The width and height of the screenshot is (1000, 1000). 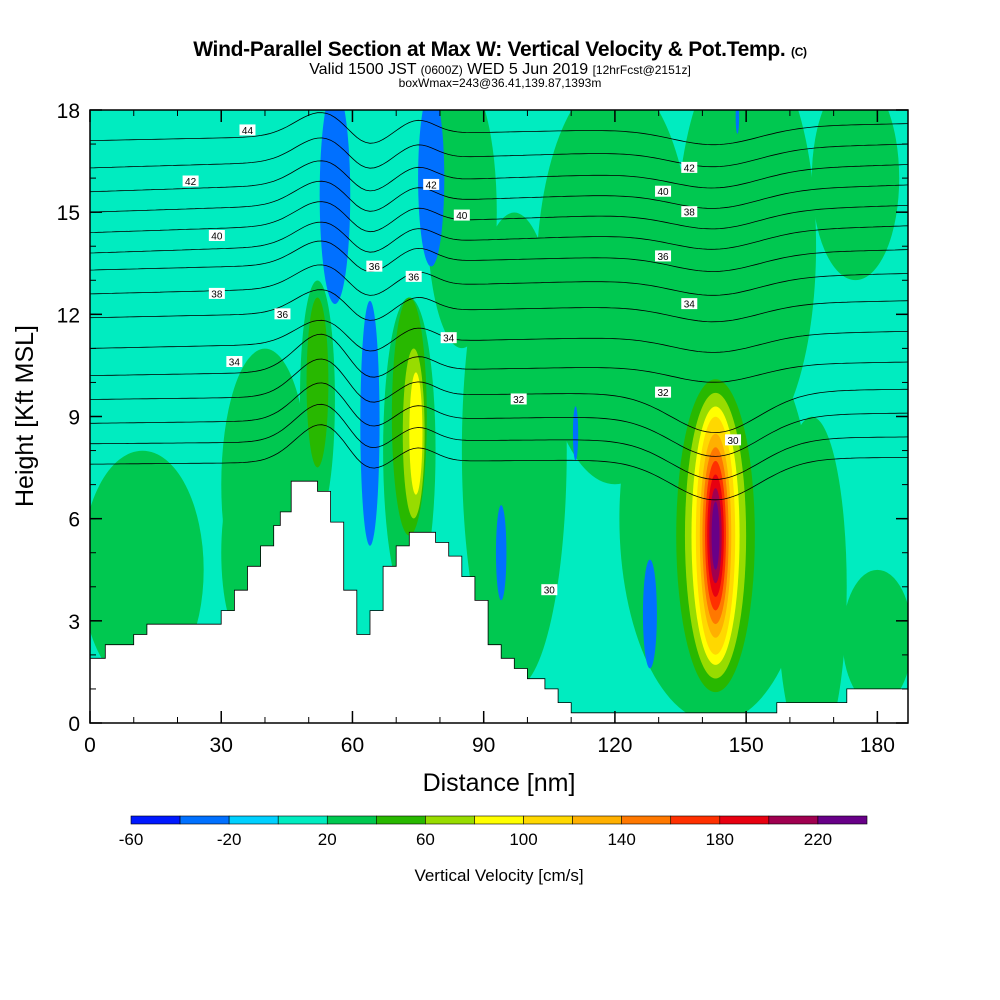 I want to click on copyright: (C), so click(x=799, y=52).